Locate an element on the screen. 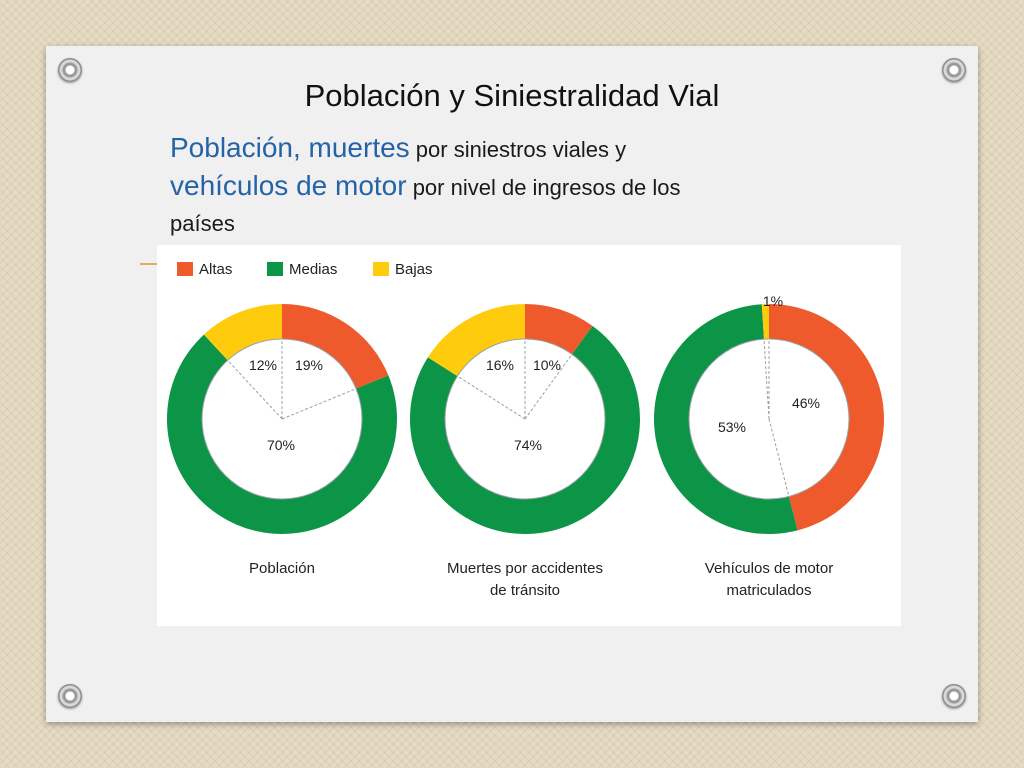 Image resolution: width=1024 pixels, height=768 pixels. chart-title: Muertes por accidentes is located at coordinates (525, 568).